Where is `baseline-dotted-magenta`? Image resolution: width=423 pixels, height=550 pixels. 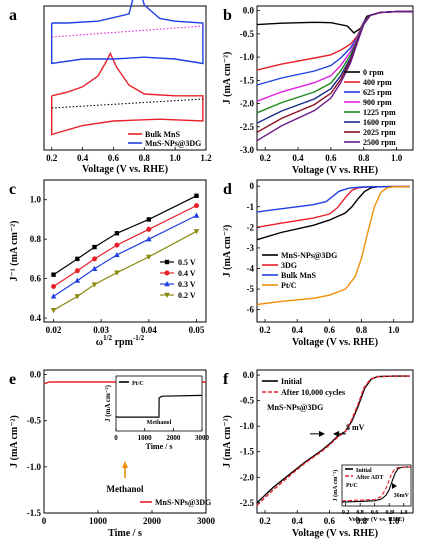 baseline-dotted-magenta is located at coordinates (127, 31).